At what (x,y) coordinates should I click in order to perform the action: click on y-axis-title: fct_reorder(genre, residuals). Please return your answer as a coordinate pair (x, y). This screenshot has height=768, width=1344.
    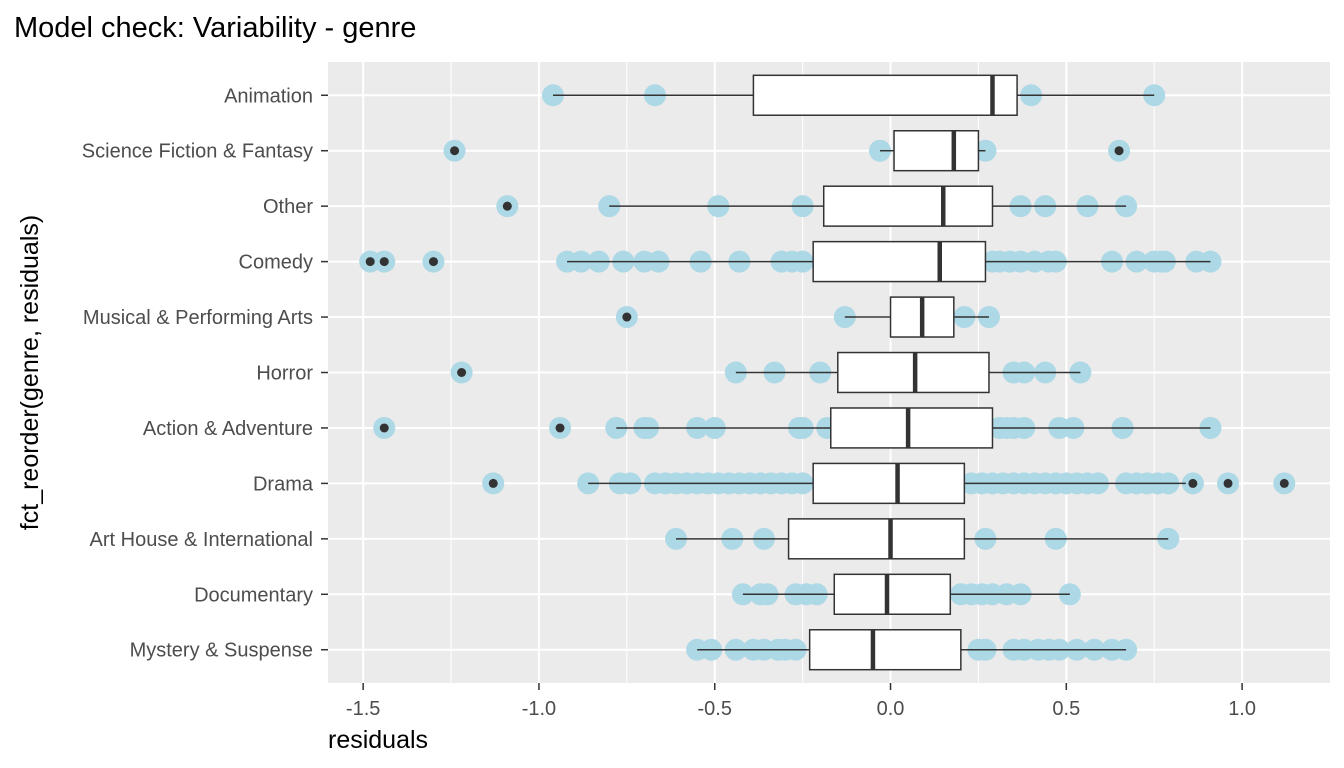
    Looking at the image, I should click on (30, 372).